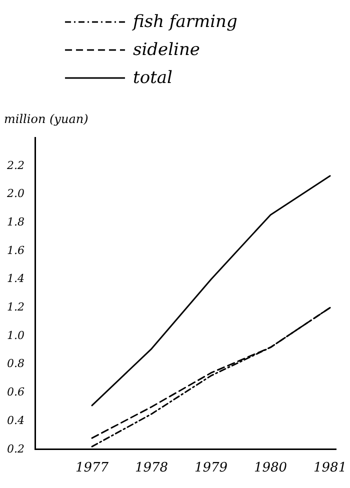 The height and width of the screenshot is (488, 350). Describe the element at coordinates (185, 22) in the screenshot. I see `legend-label: fish farming` at that location.